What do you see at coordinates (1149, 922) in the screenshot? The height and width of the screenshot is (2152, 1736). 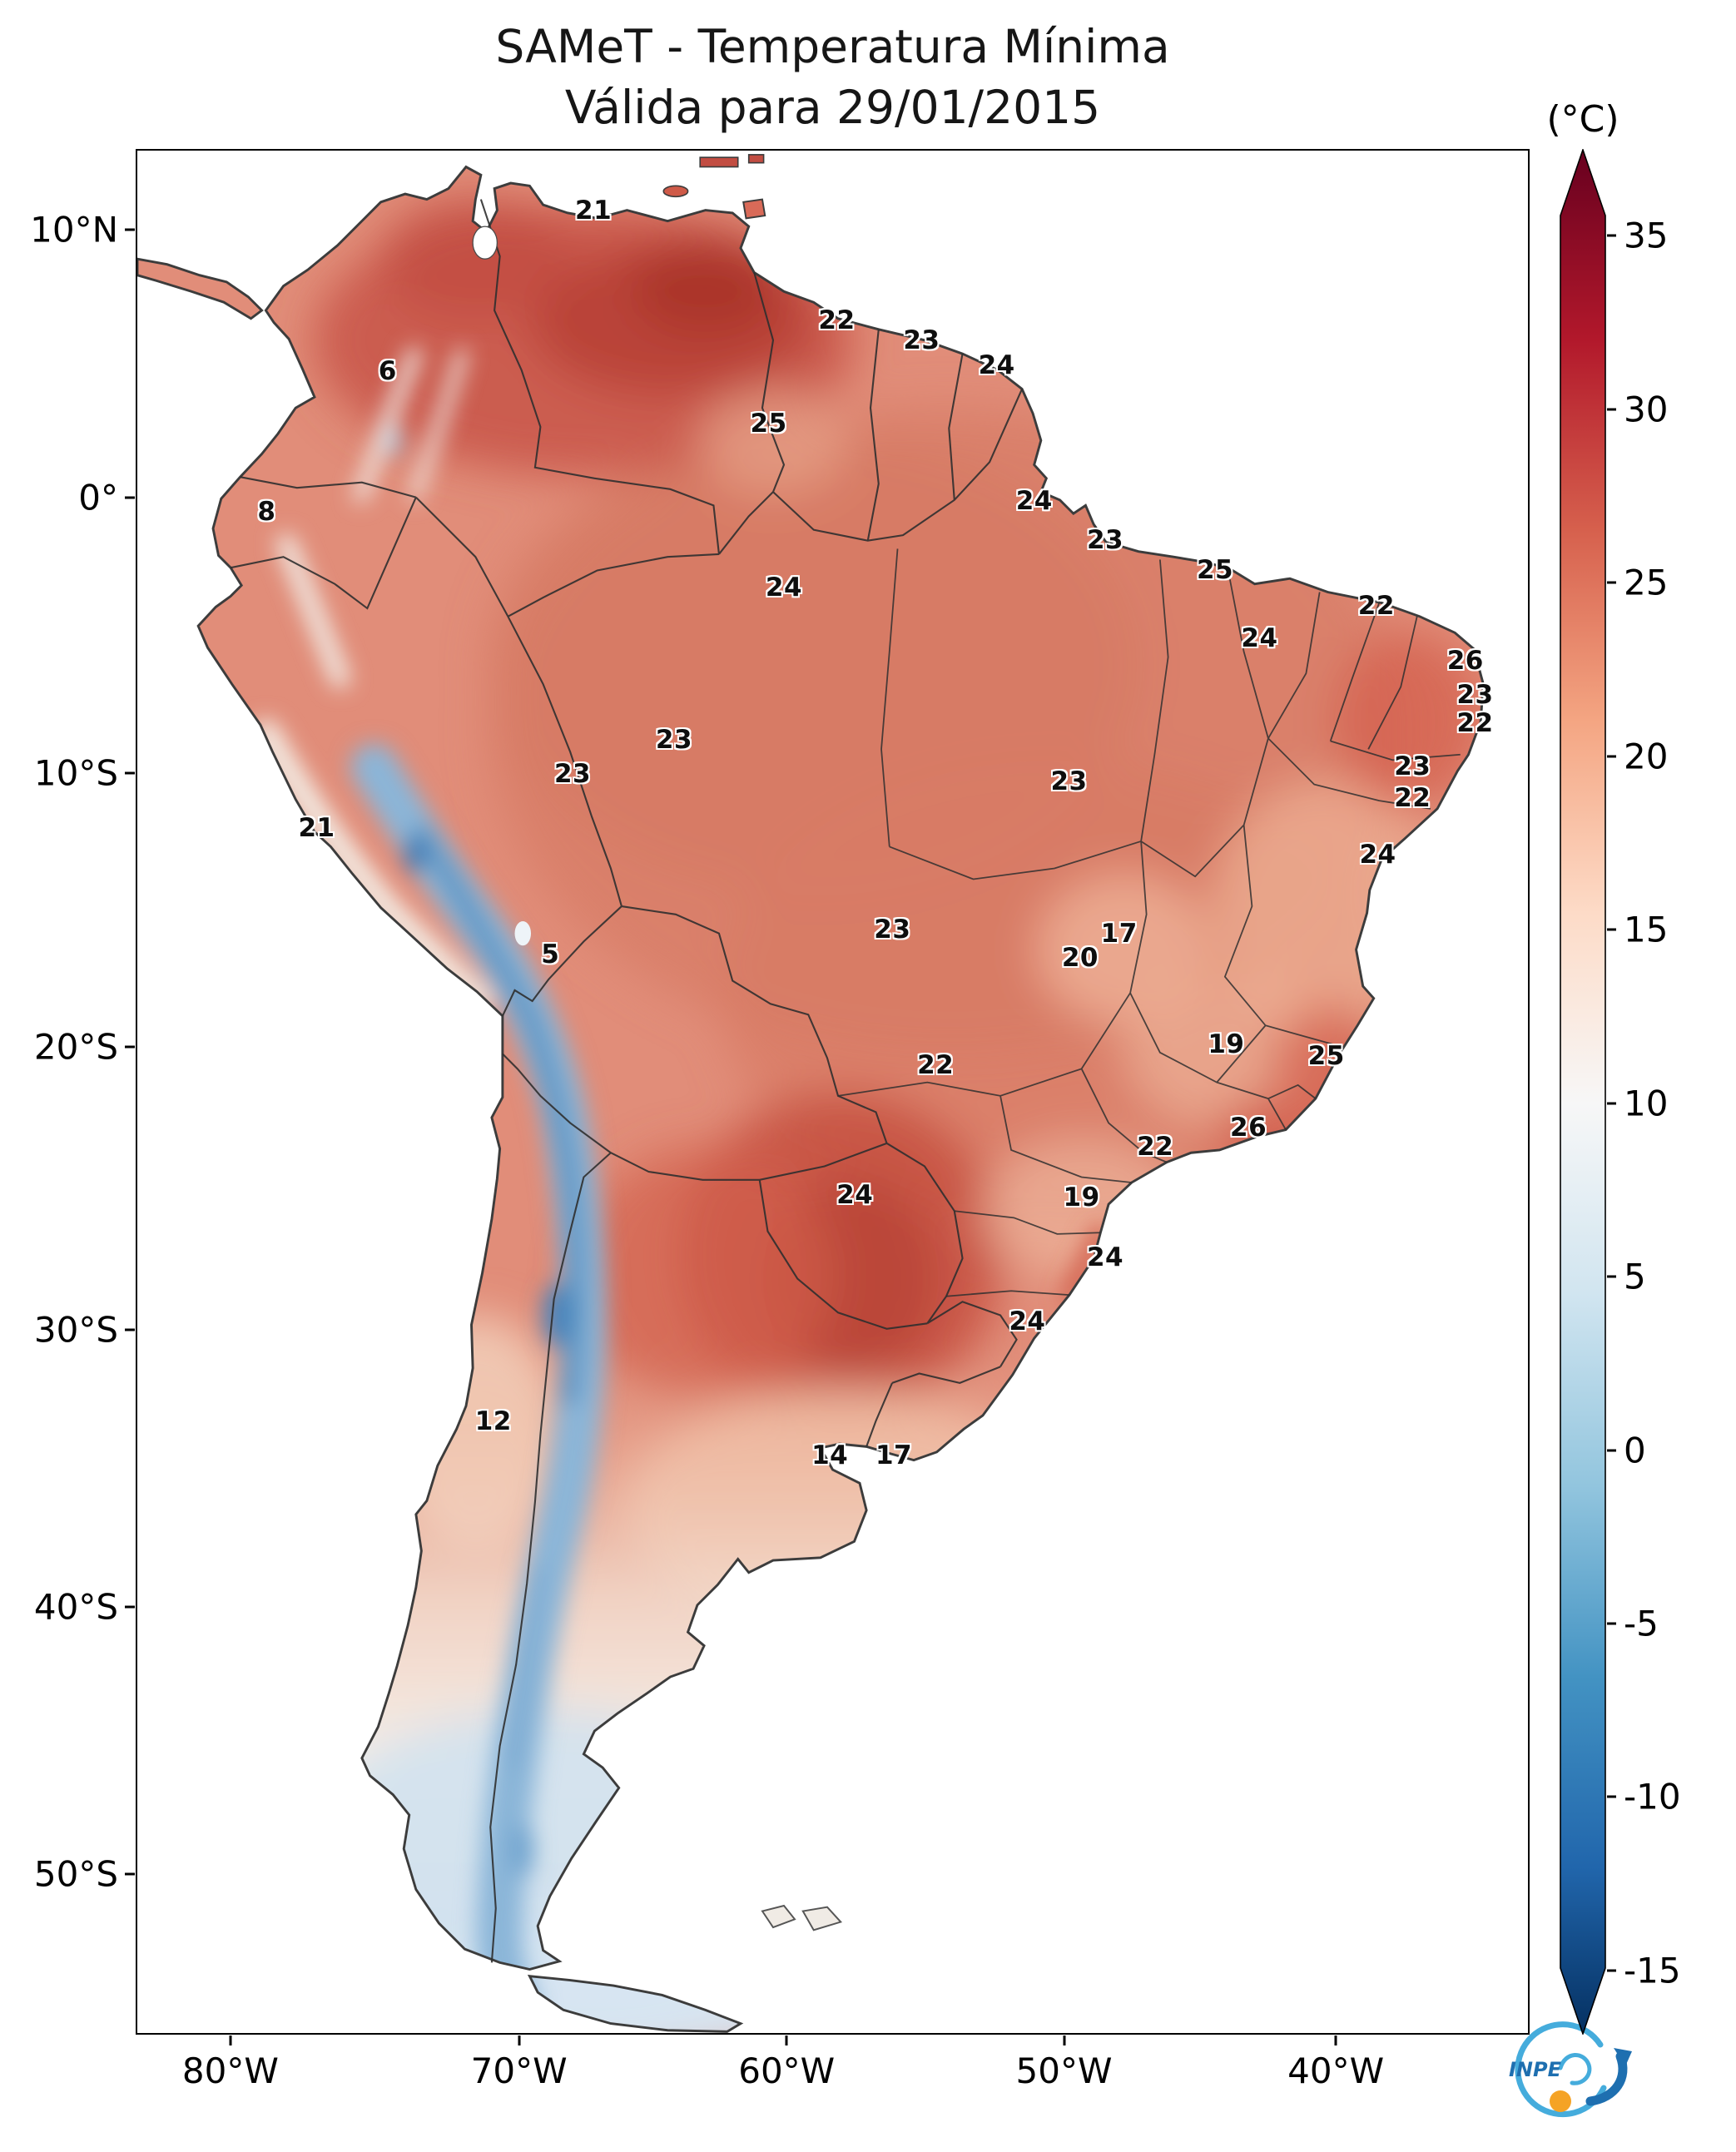 I see `state-borders` at bounding box center [1149, 922].